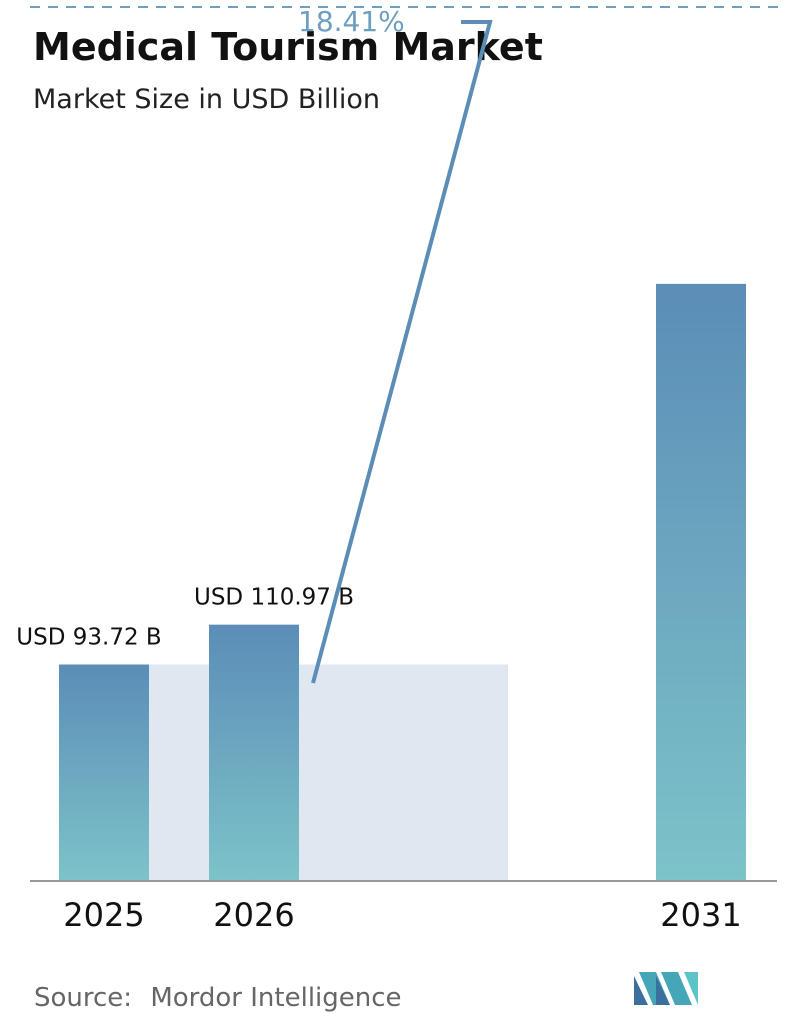 The width and height of the screenshot is (796, 1034). I want to click on data-label-2025: USD 93.72 B, so click(88, 638).